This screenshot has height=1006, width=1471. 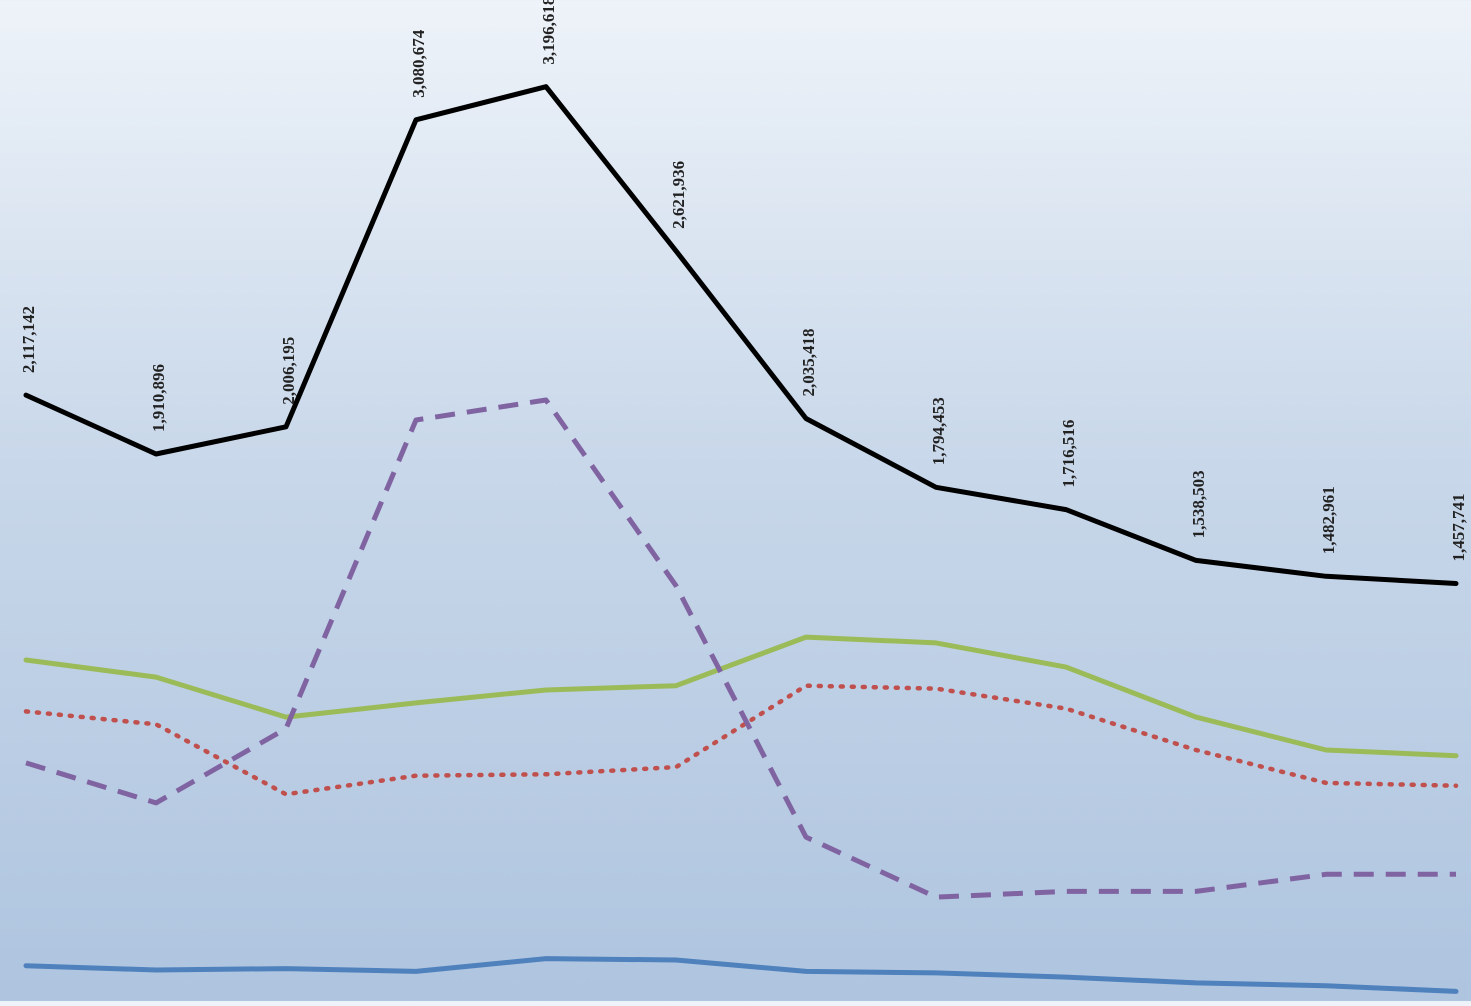 I want to click on data-label-total-8: 1,716,516, so click(x=1068, y=454).